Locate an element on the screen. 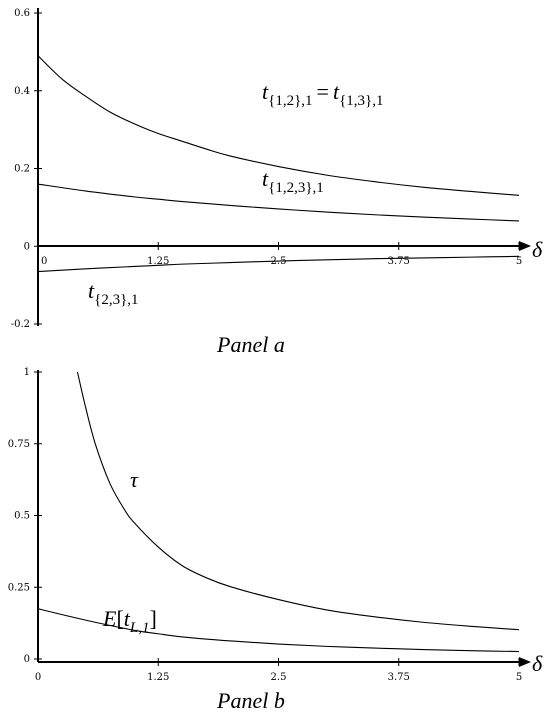 This screenshot has width=551, height=719. panel-b-x-axis-label: δ is located at coordinates (537, 663).